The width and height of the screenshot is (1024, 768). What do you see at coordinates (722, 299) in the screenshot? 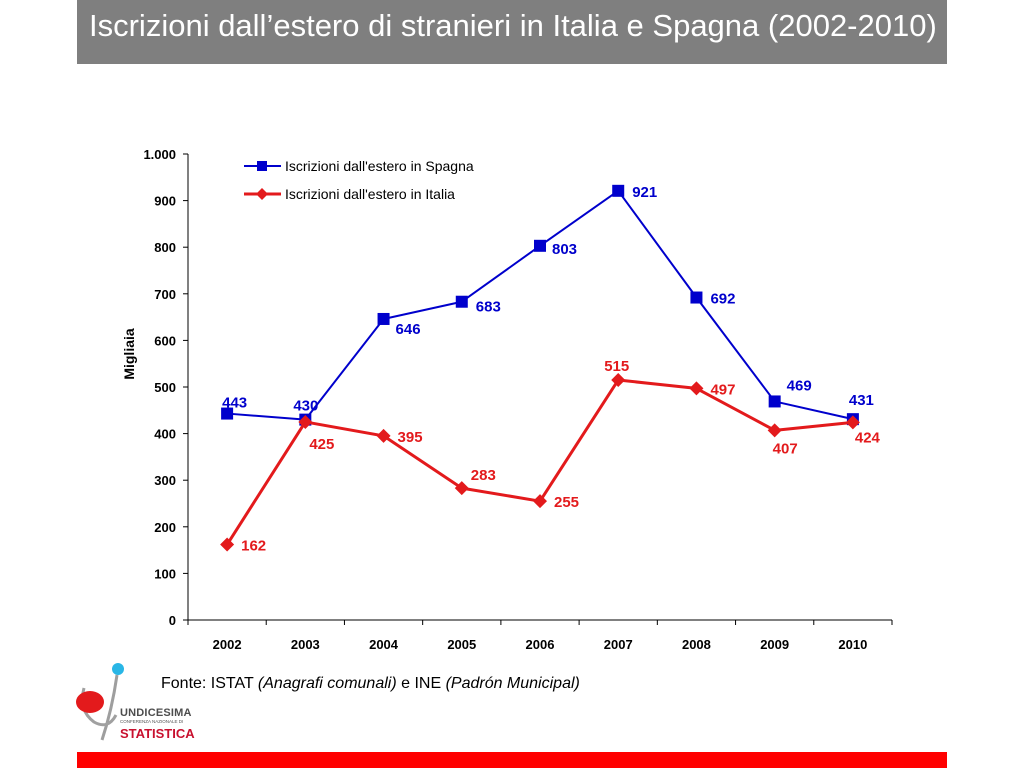
I see `data-label: 692` at bounding box center [722, 299].